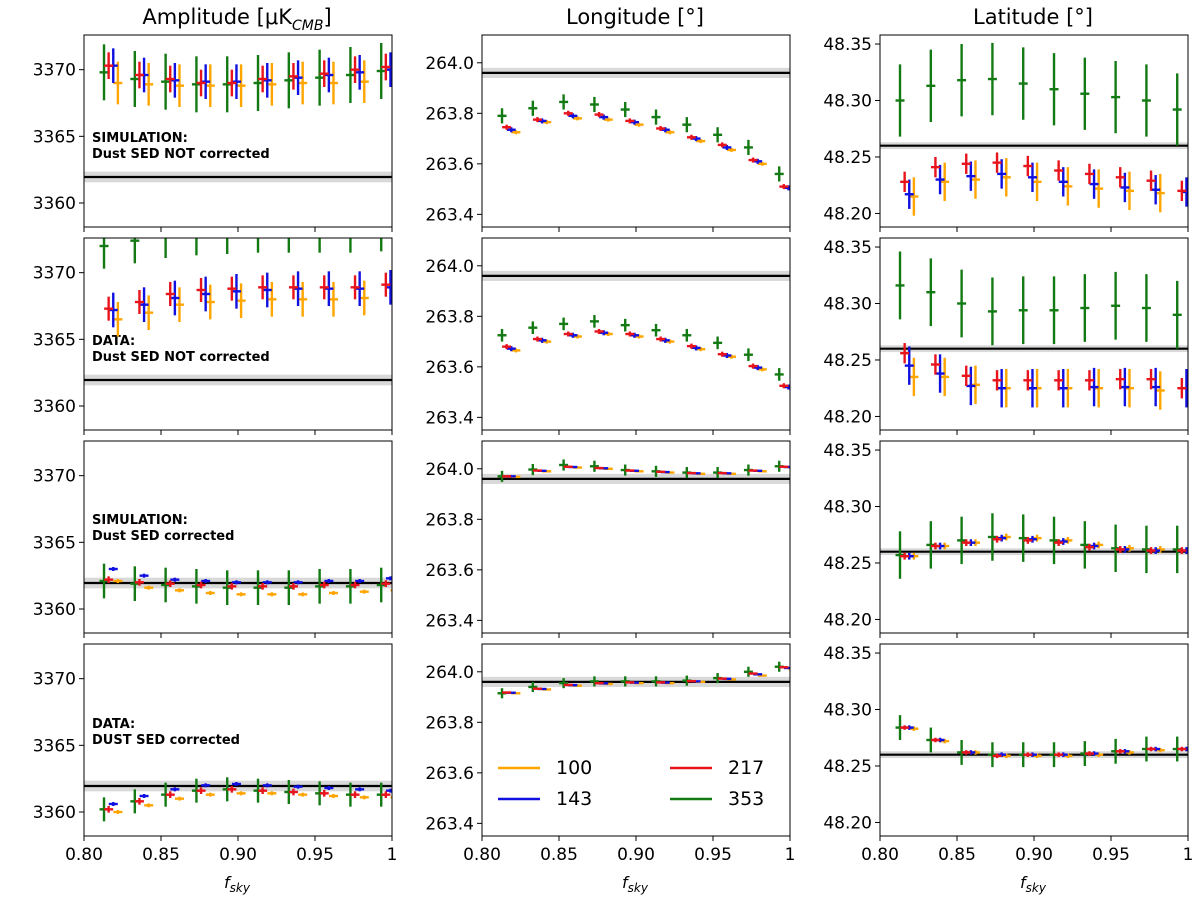  What do you see at coordinates (181, 146) in the screenshot?
I see `row1-annotation: SIMULATION: Dust SED NOT corrected` at bounding box center [181, 146].